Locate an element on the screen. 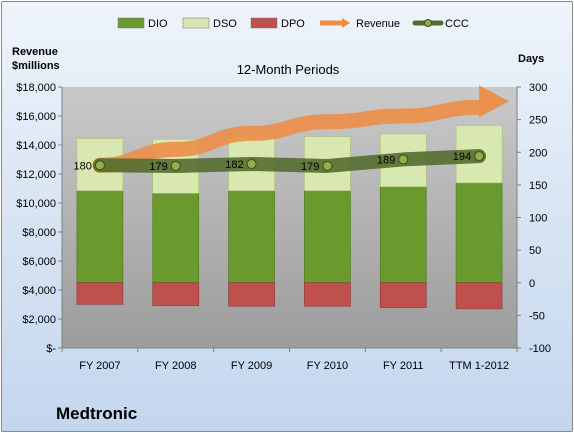 The image size is (574, 433). y-left-tick-label: $18,000 is located at coordinates (36, 88).